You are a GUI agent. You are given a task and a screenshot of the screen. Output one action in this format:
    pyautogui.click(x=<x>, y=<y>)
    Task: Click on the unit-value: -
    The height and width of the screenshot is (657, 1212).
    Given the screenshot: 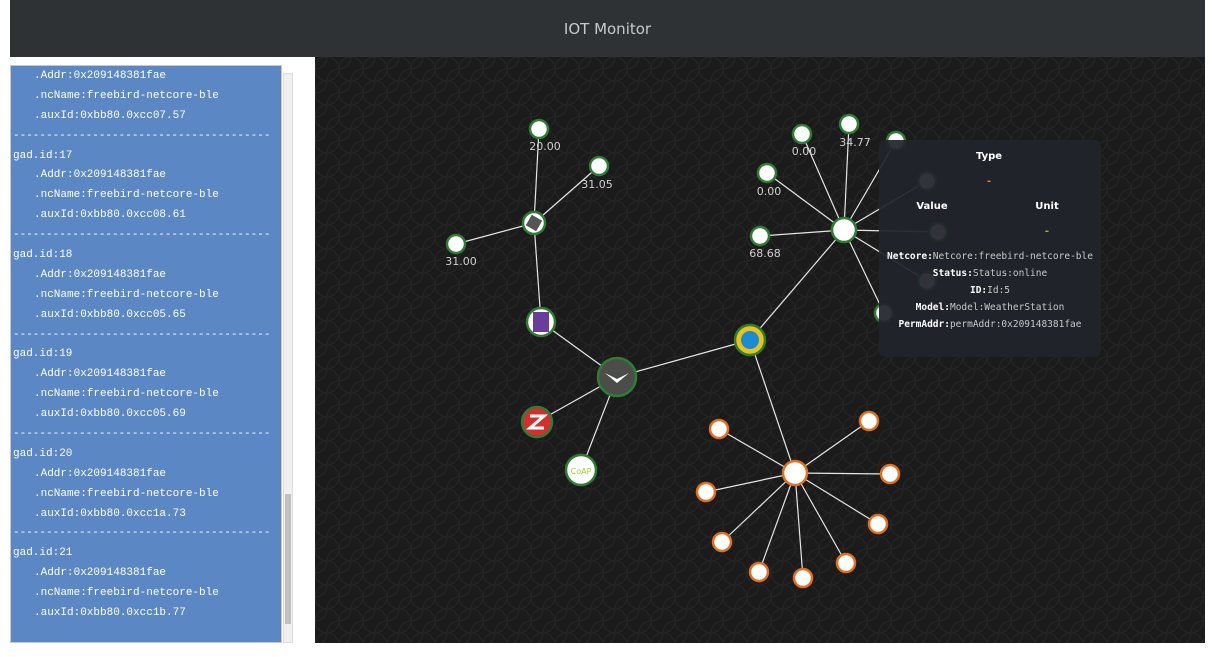 What is the action you would take?
    pyautogui.click(x=1047, y=231)
    